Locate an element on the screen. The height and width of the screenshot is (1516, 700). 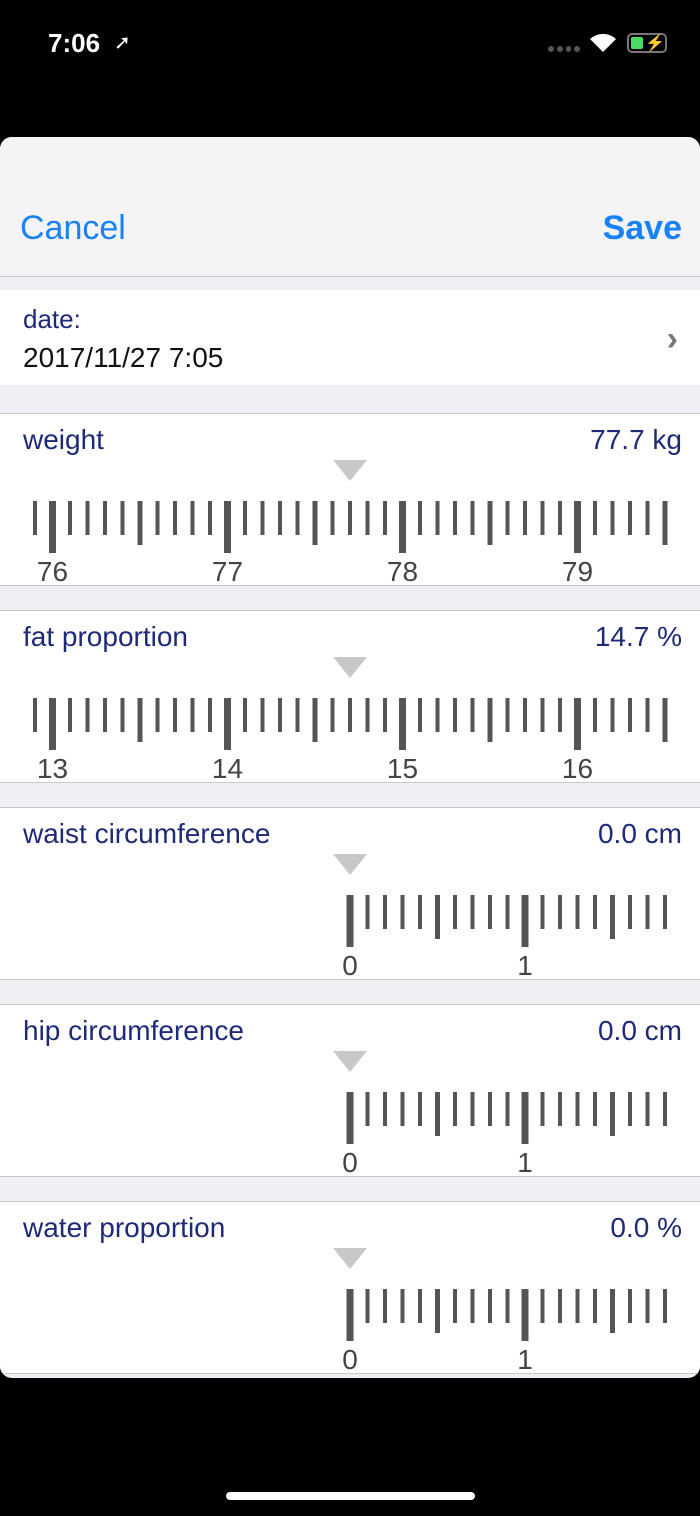
tick-label: 14 is located at coordinates (227, 767).